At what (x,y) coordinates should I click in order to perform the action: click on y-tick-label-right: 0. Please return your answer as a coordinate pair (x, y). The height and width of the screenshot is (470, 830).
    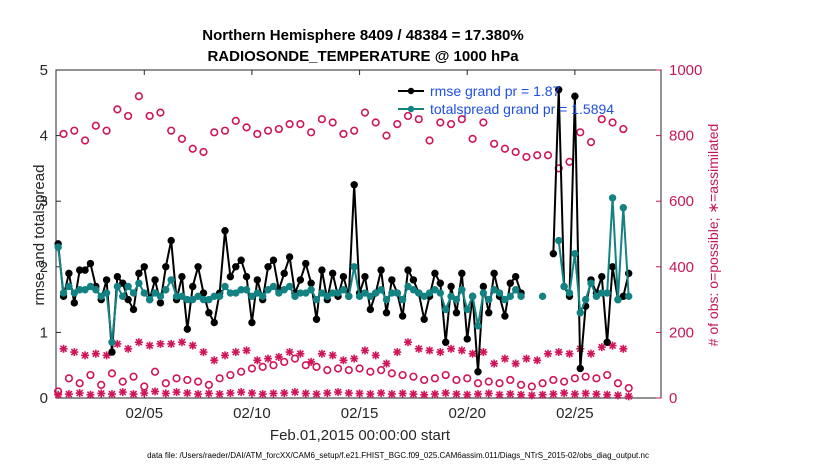
    Looking at the image, I should click on (673, 398).